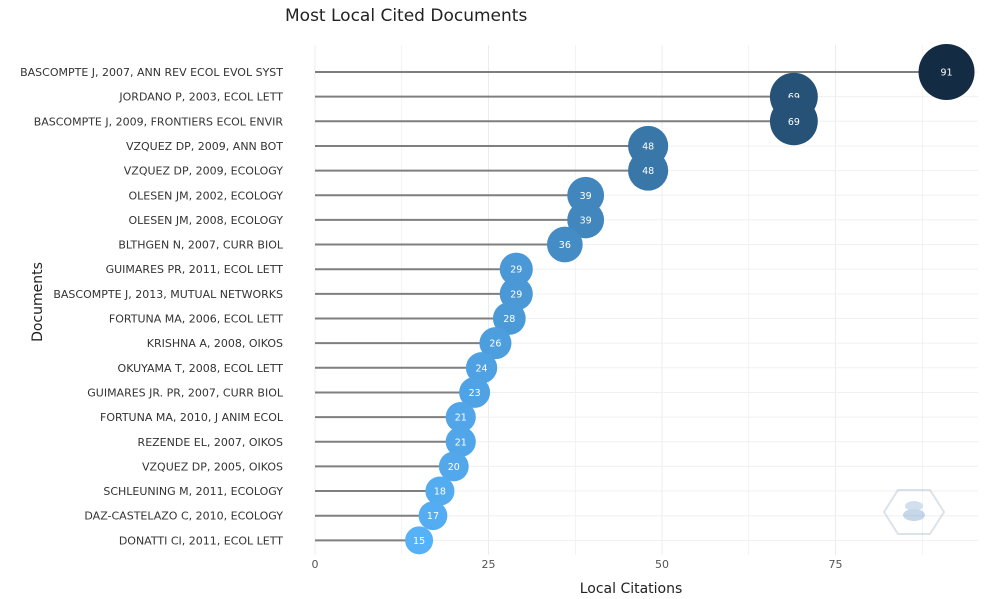  Describe the element at coordinates (206, 195) in the screenshot. I see `y-tick-label: OLESEN JM, 2002, ECOLOGY` at that location.